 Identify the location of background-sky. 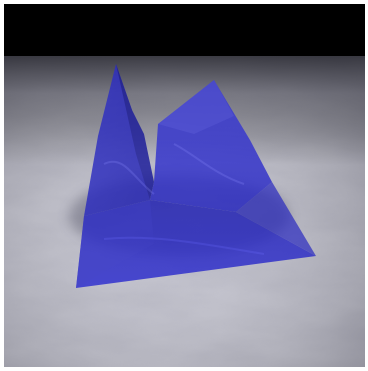
(184, 32).